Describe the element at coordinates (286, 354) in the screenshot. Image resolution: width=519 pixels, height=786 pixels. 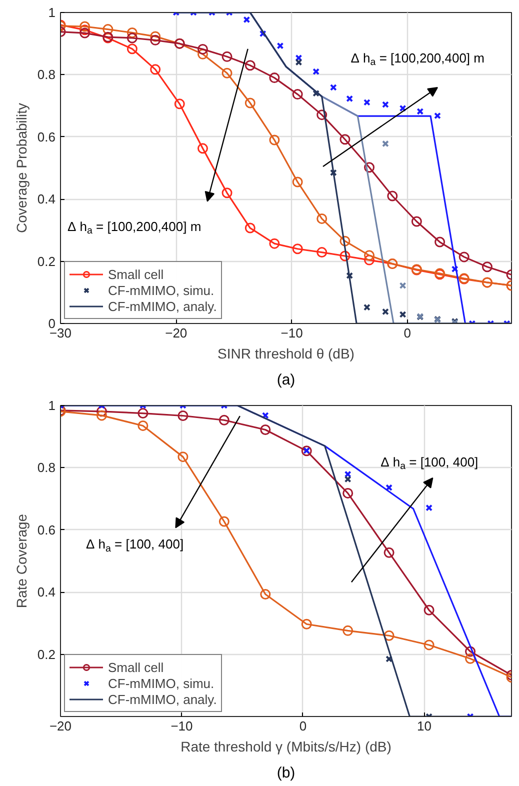
I see `x-axis-title: SINR threshold θ (dB)` at that location.